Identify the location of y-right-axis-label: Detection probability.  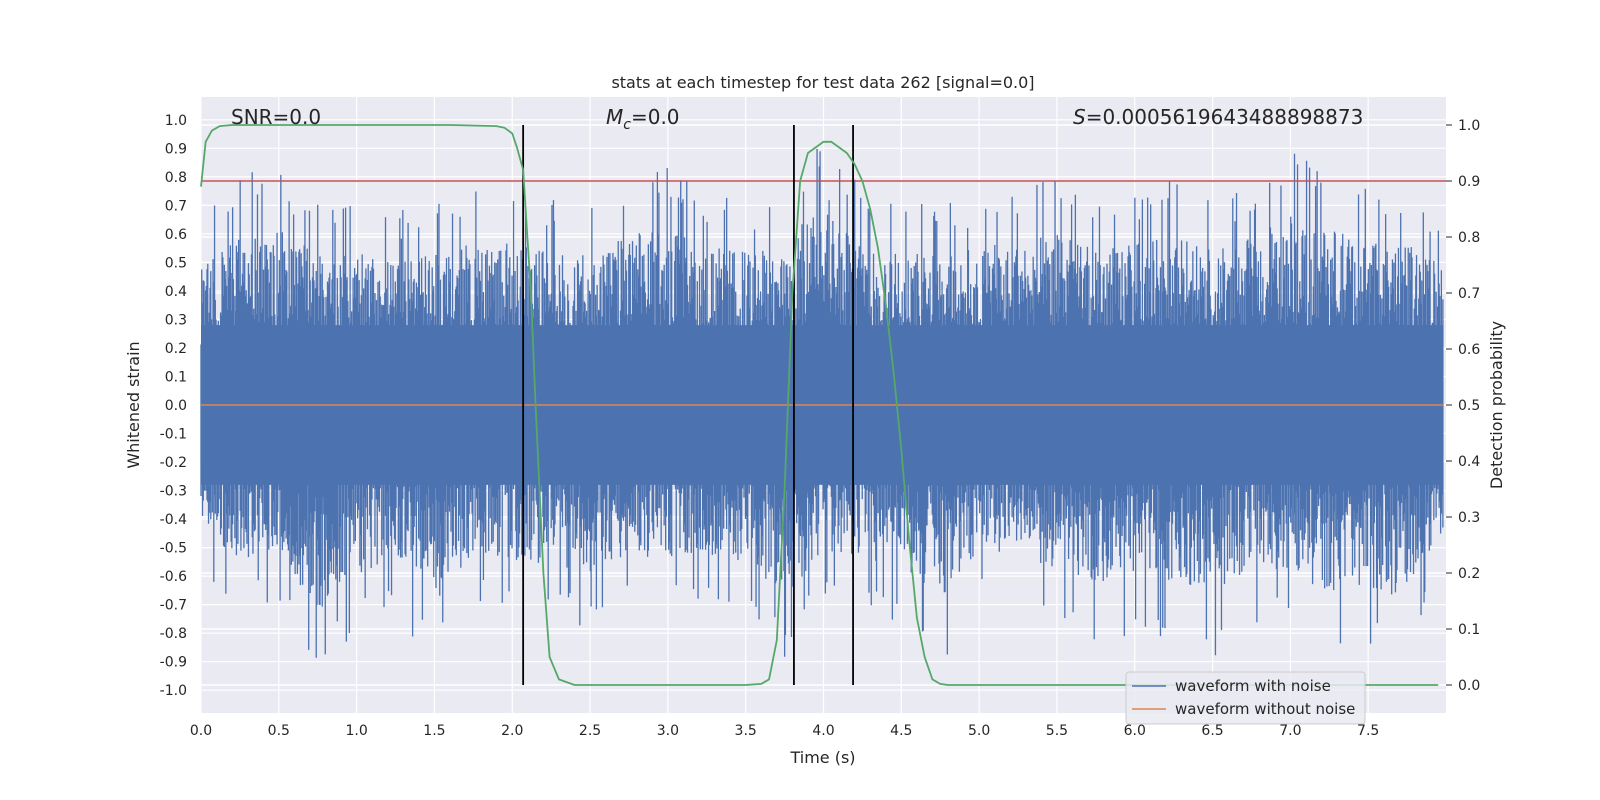
(1496, 405).